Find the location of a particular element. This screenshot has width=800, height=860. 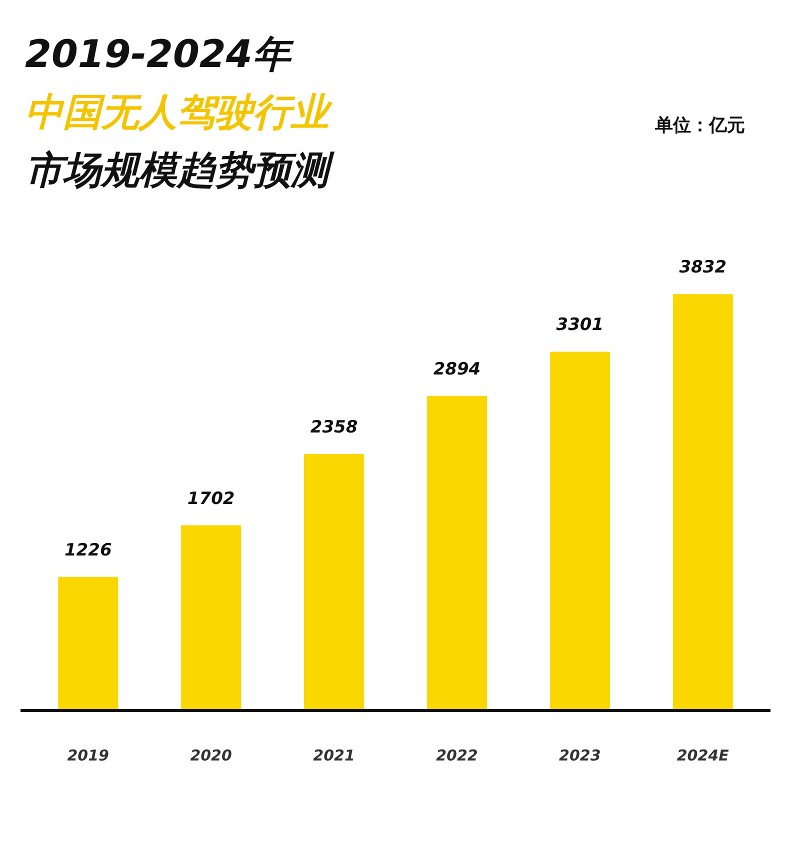

data-label: 1226 is located at coordinates (88, 550).